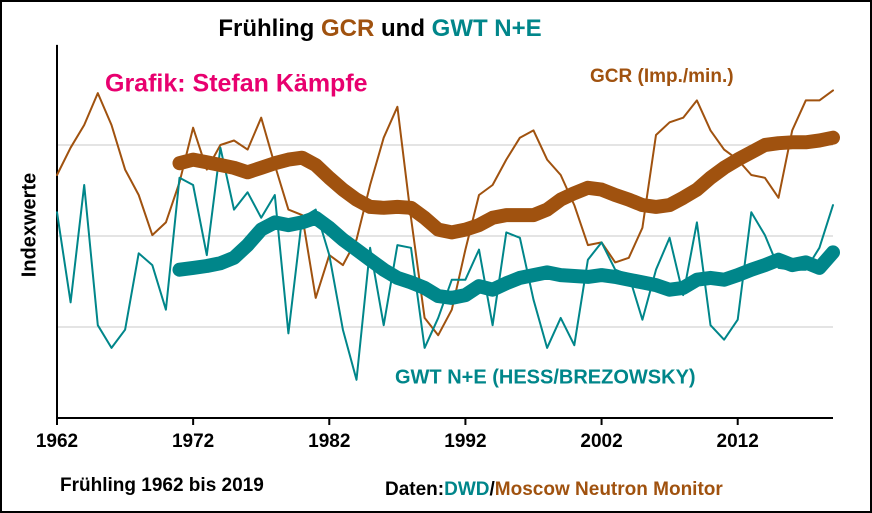  What do you see at coordinates (662, 76) in the screenshot?
I see `annotation: GCR (Imp./min.)` at bounding box center [662, 76].